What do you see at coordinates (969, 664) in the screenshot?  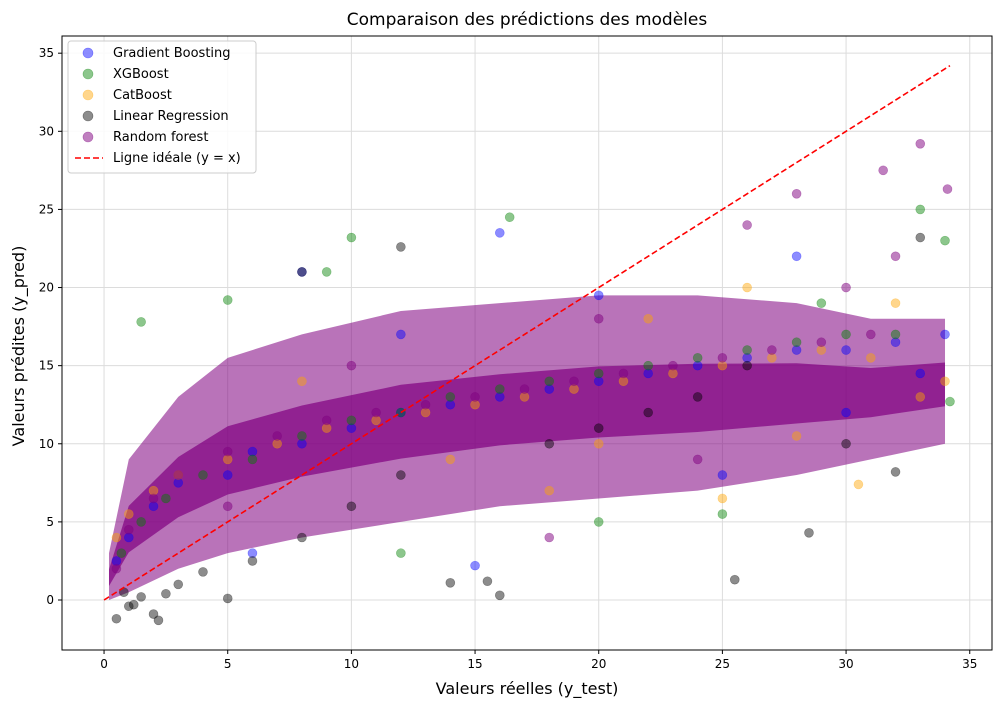 I see `x-tick-label: 35` at bounding box center [969, 664].